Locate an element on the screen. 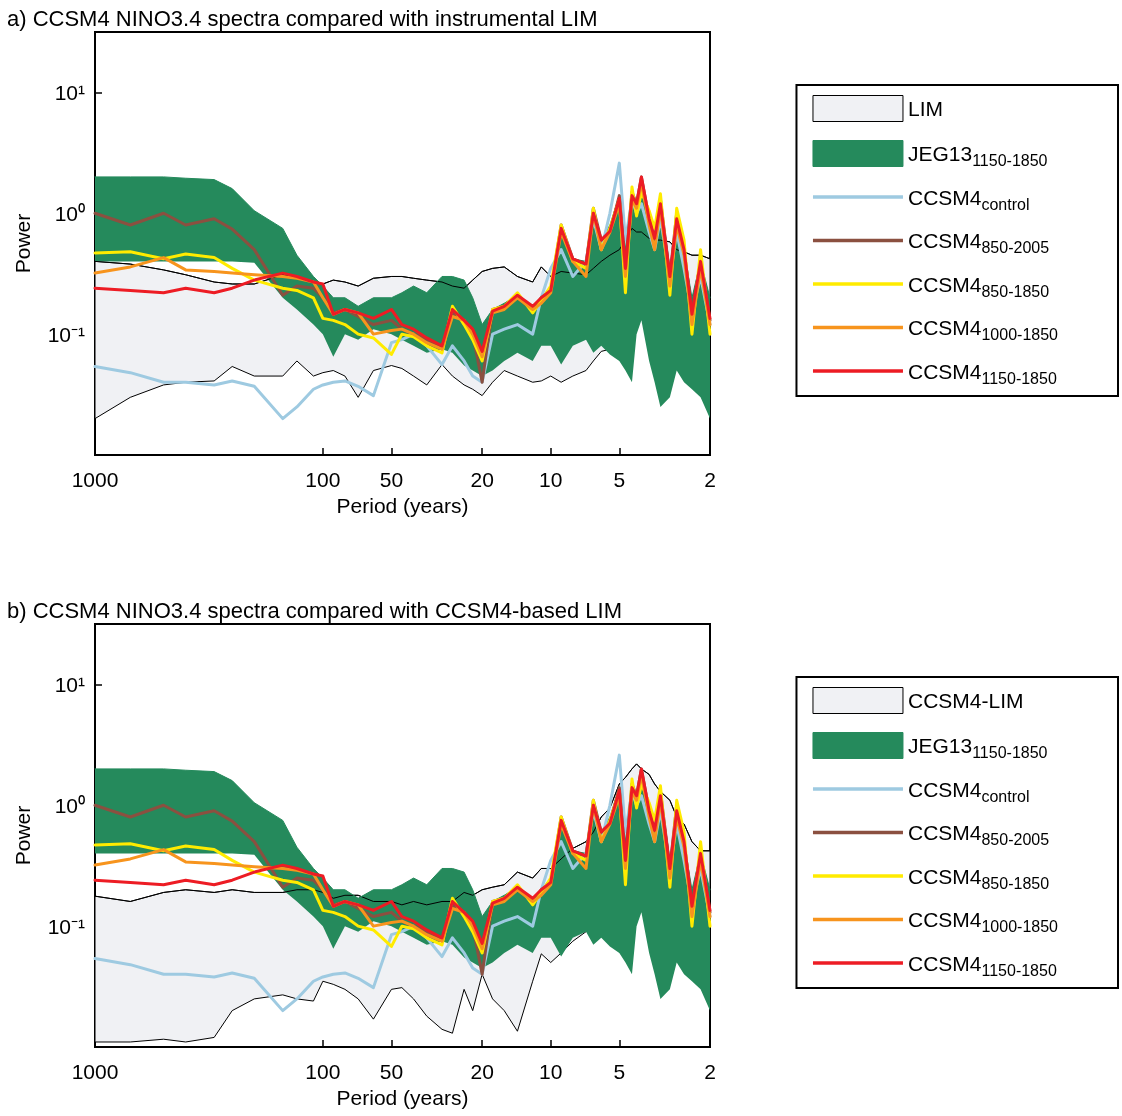 This screenshot has height=1116, width=1122. chart-title: a) CCSM4 NINO3.4 spectra compared with instrumental LIM is located at coordinates (302, 18).